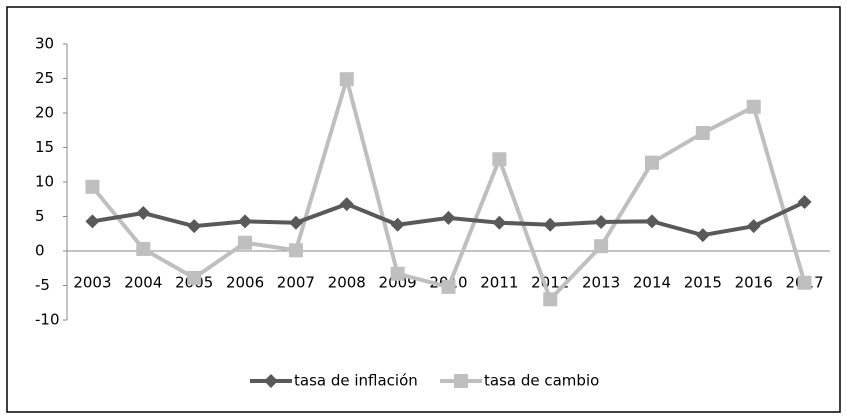 Image resolution: width=847 pixels, height=419 pixels. Describe the element at coordinates (92, 283) in the screenshot. I see `x-tick-label: 2003` at that location.